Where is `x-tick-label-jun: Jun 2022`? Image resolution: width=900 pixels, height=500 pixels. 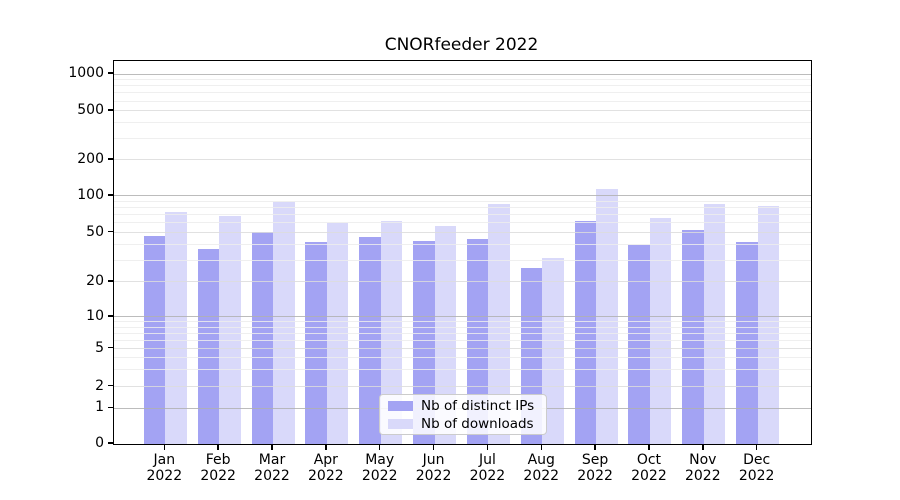 x-tick-label-jun: Jun 2022 is located at coordinates (434, 468).